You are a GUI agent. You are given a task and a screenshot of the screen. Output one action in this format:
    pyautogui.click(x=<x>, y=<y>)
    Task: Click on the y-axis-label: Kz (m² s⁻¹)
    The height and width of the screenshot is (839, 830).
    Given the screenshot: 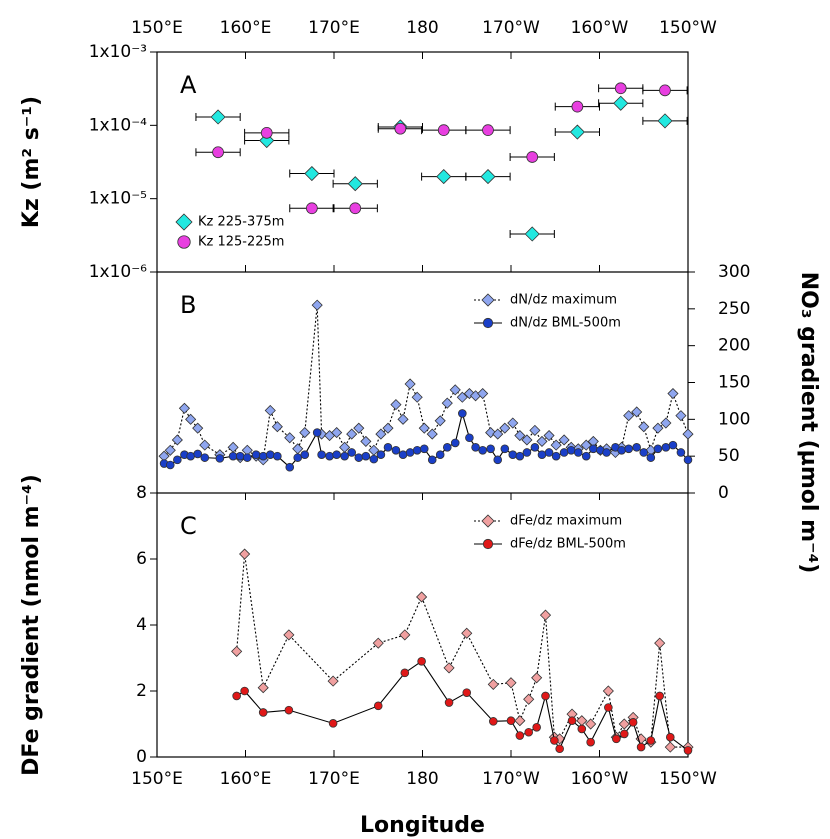 What is the action you would take?
    pyautogui.click(x=31, y=162)
    